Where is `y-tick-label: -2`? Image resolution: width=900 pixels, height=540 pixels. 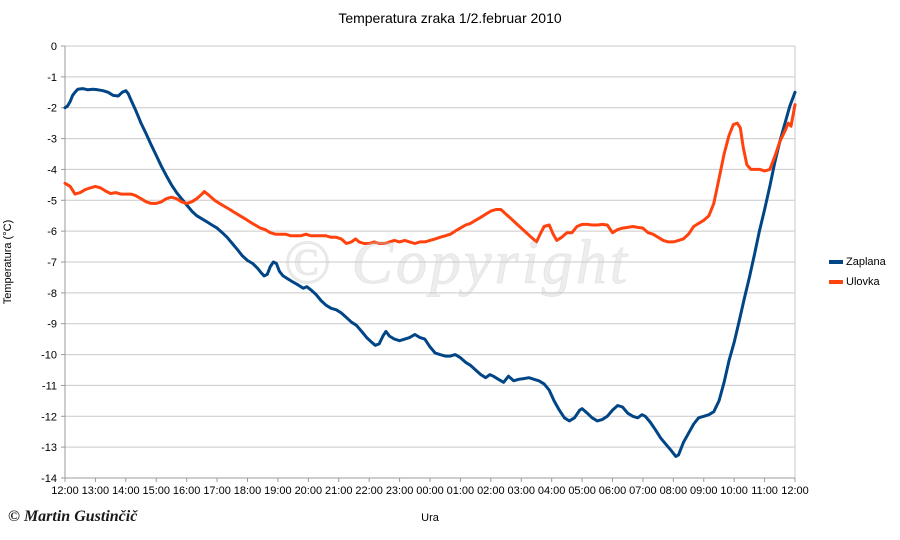
y-tick-label: -2 is located at coordinates (52, 109).